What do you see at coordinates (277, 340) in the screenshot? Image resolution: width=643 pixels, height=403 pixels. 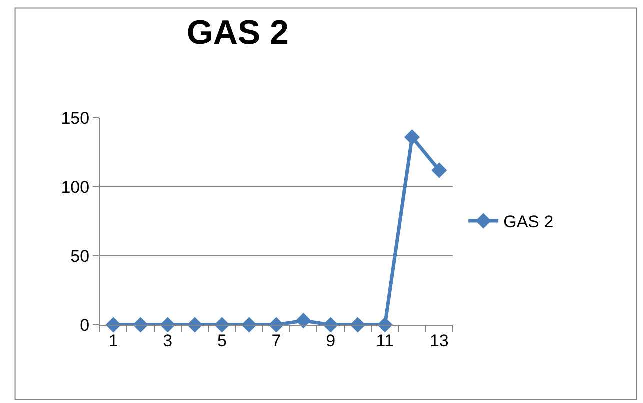 I see `x-tick-label: 7` at bounding box center [277, 340].